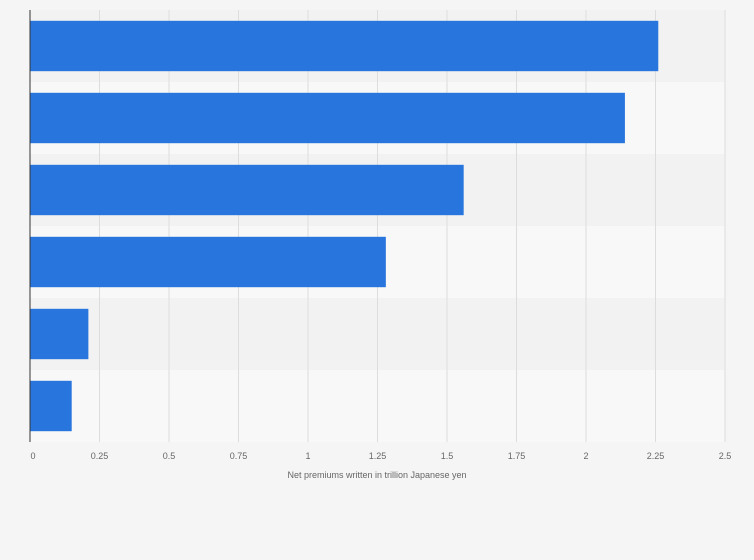 The width and height of the screenshot is (754, 560). Describe the element at coordinates (307, 456) in the screenshot. I see `x-tick-label: 1` at that location.